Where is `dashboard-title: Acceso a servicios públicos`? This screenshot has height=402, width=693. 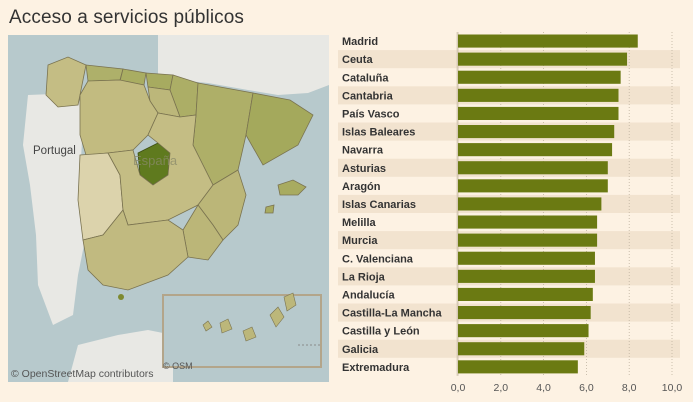 dashboard-title: Acceso a servicios públicos is located at coordinates (127, 17).